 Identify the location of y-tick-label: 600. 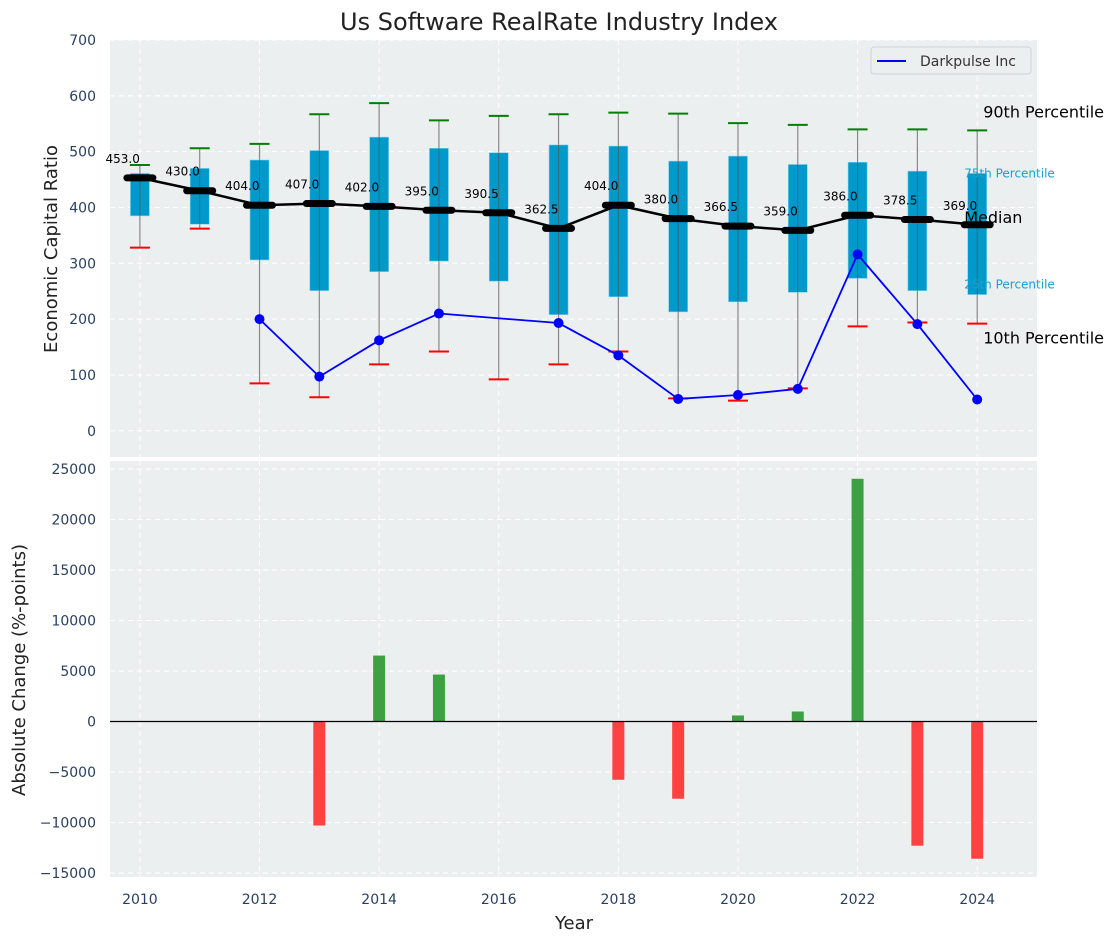
(82, 97).